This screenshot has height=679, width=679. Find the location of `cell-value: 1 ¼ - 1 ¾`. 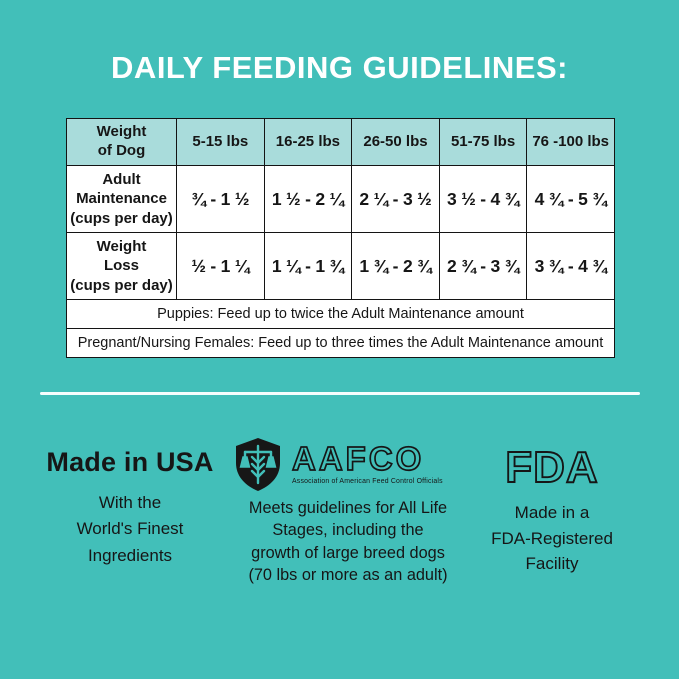

cell-value: 1 ¼ - 1 ¾ is located at coordinates (308, 266).